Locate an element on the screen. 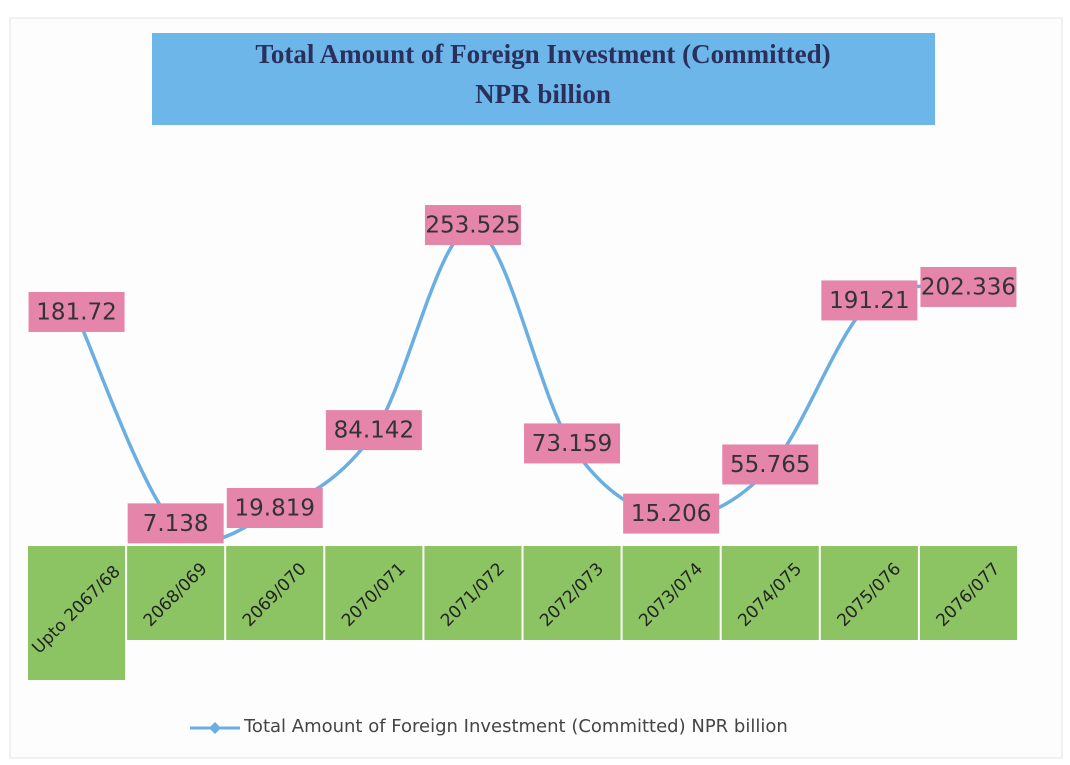  chart-subtitle: NPR billion is located at coordinates (543, 94).